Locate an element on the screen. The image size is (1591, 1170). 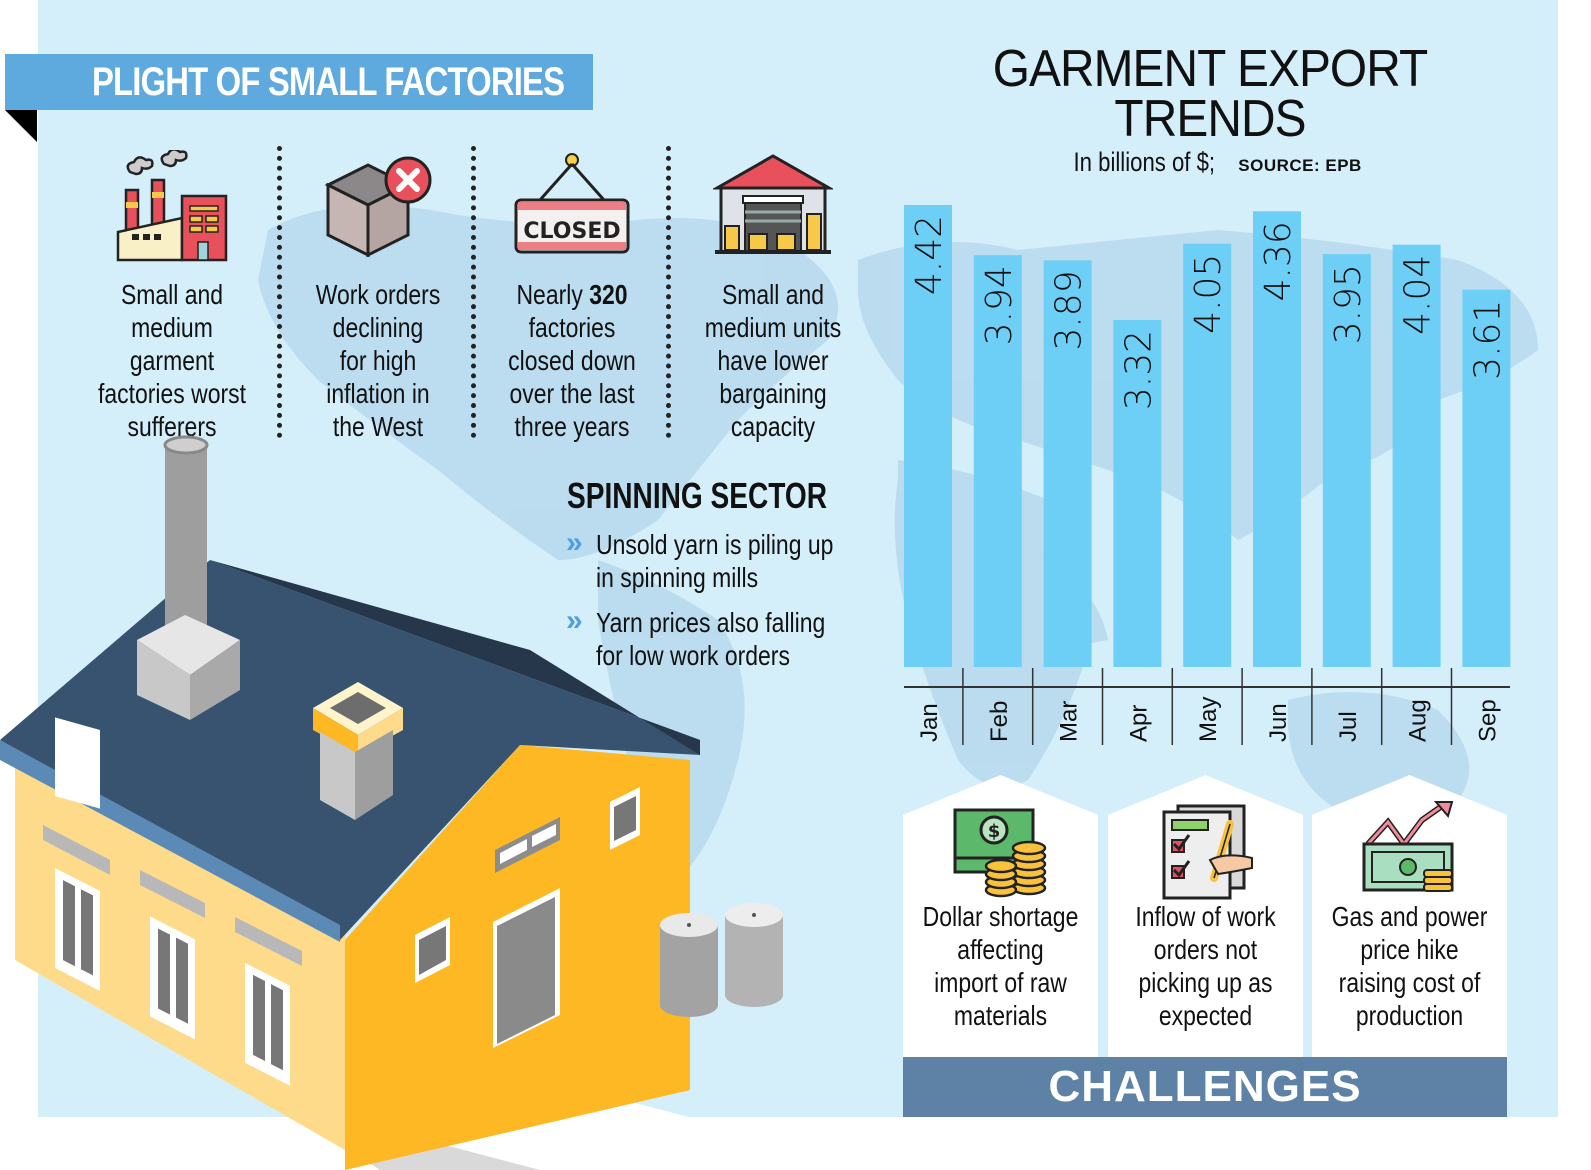
text-line: inflation in is located at coordinates (378, 393).